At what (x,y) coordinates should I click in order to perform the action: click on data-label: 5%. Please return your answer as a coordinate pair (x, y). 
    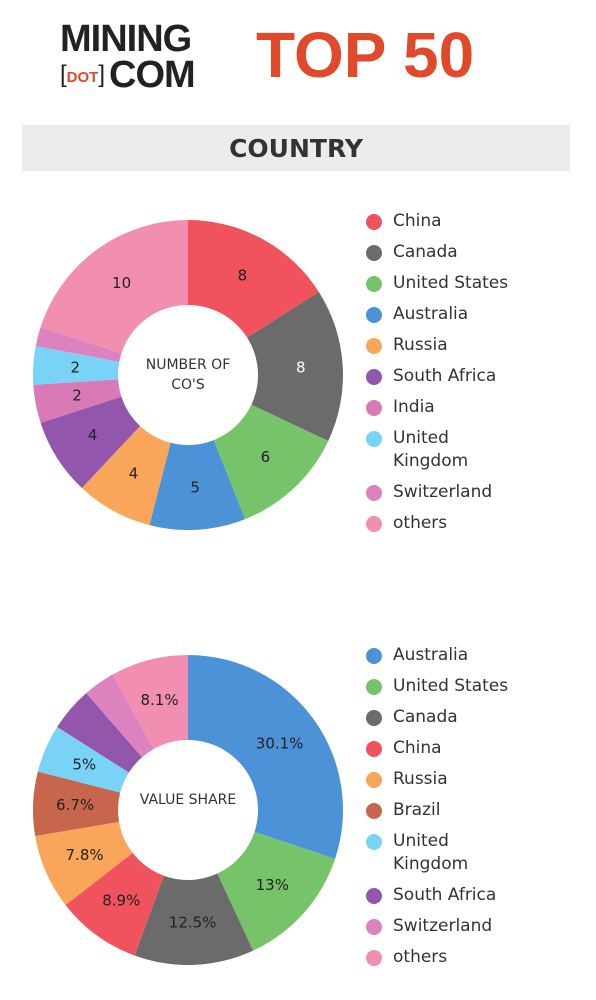
    Looking at the image, I should click on (84, 765).